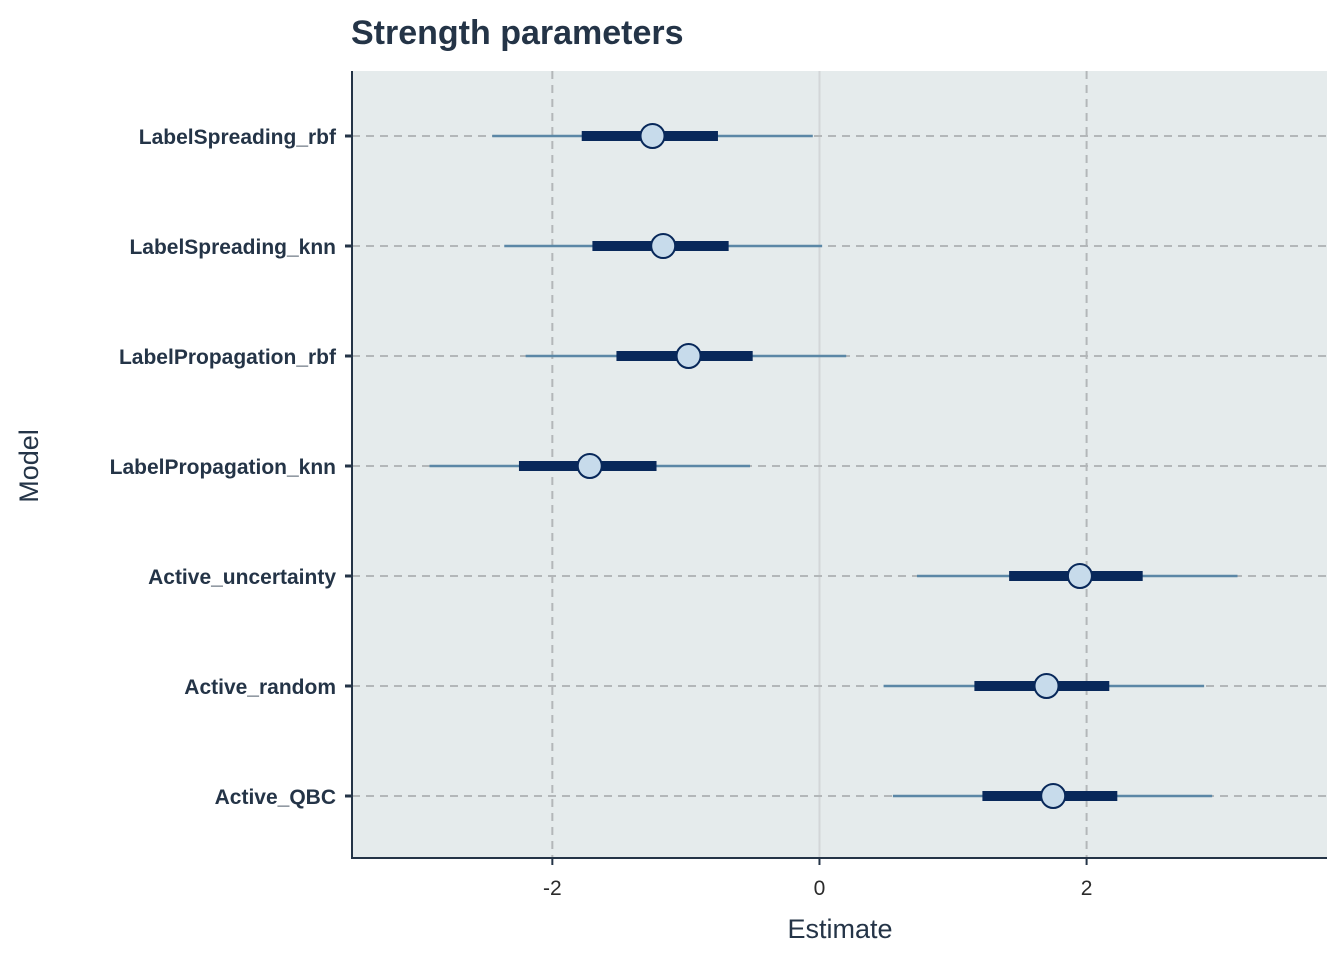 The height and width of the screenshot is (960, 1344). What do you see at coordinates (29, 466) in the screenshot?
I see `y-axis-title: Model` at bounding box center [29, 466].